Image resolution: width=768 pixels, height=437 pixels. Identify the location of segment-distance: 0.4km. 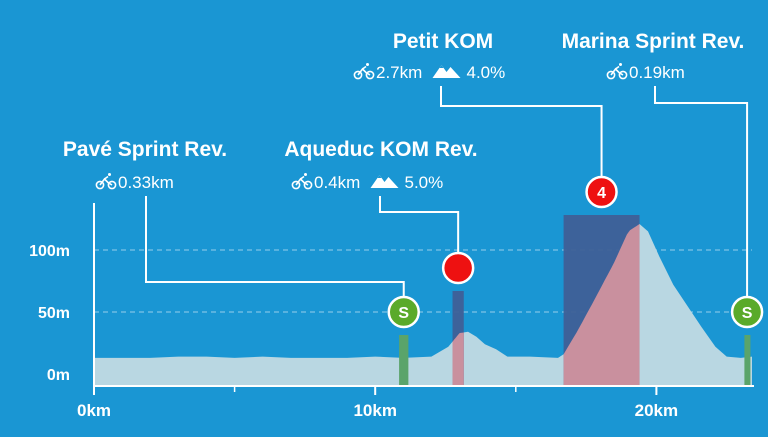
(337, 182).